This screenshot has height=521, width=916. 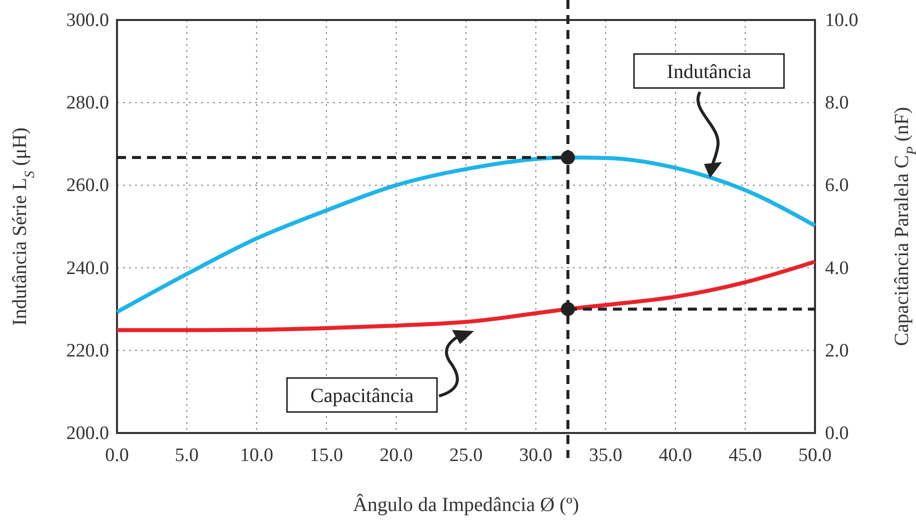 What do you see at coordinates (87, 351) in the screenshot?
I see `y-tick-label: 220.0` at bounding box center [87, 351].